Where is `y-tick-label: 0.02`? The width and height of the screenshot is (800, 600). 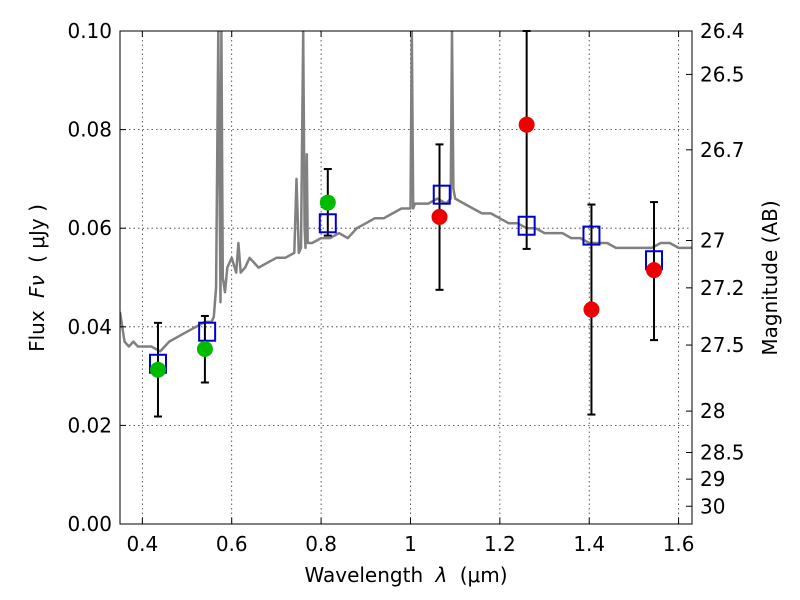
y-tick-label: 0.02 is located at coordinates (89, 425).